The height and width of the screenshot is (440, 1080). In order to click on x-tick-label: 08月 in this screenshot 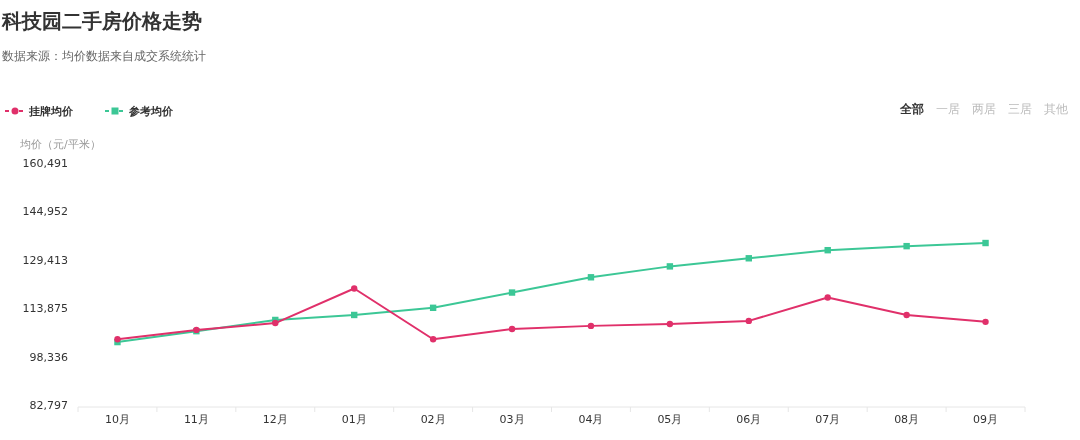, I will do `click(907, 419)`.